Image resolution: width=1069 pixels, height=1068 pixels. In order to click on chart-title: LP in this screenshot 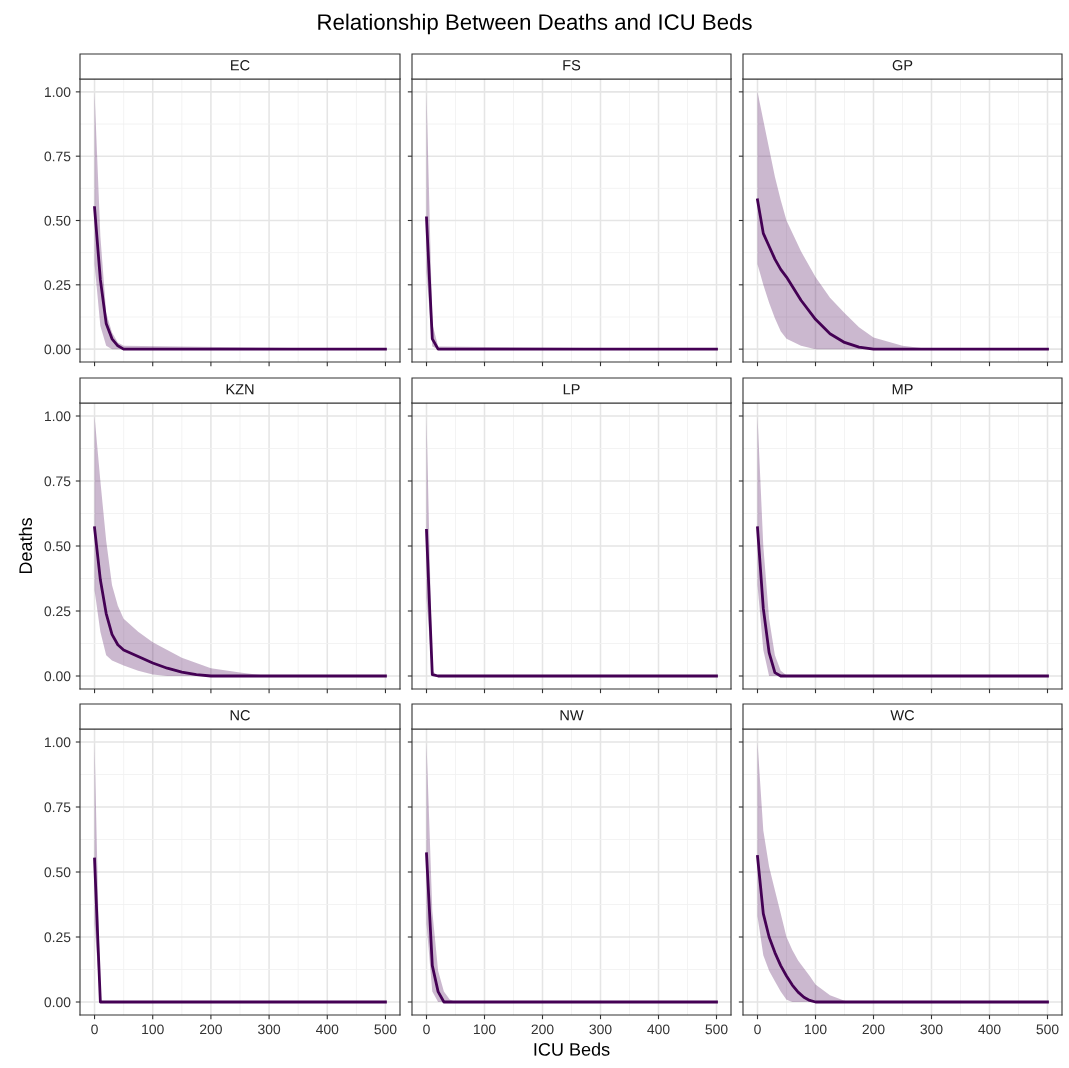, I will do `click(571, 389)`.